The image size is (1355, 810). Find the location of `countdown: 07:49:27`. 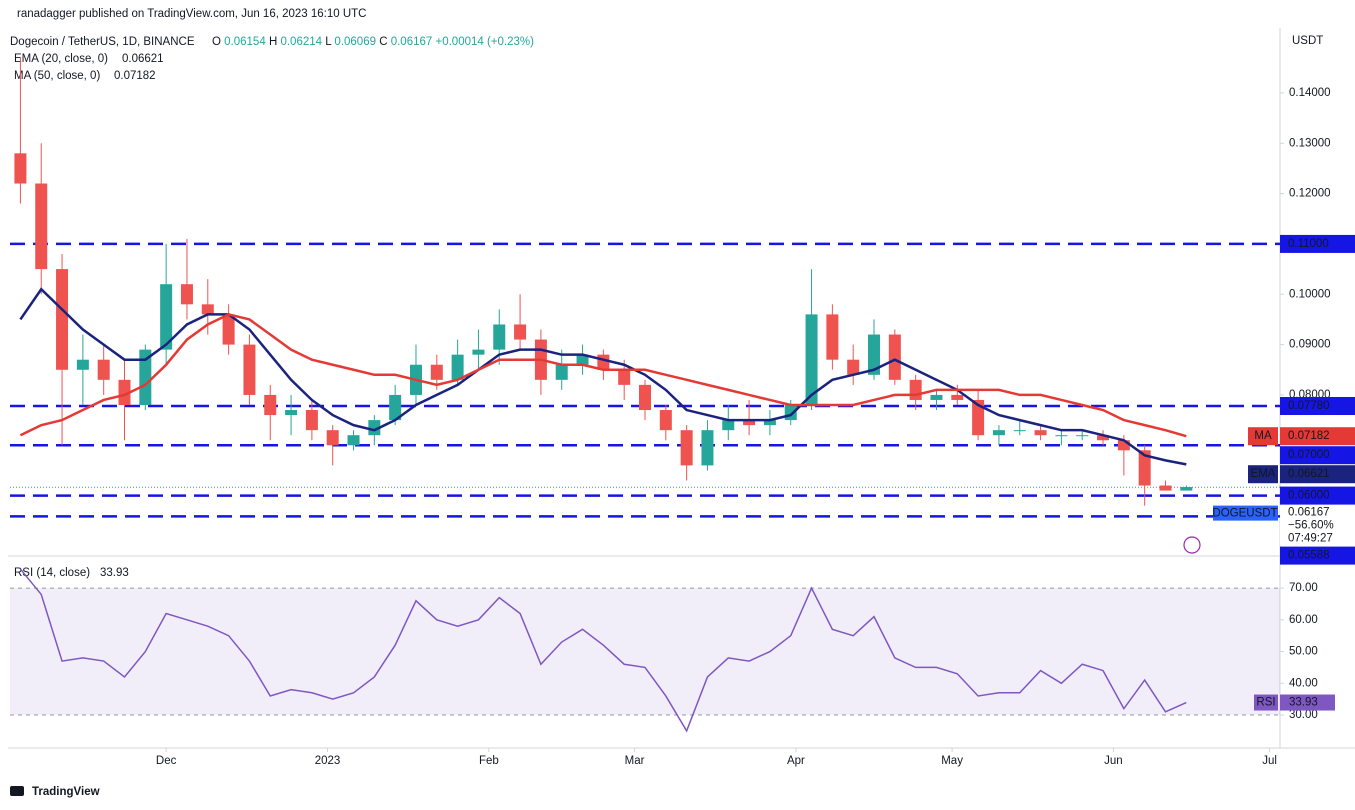

countdown: 07:49:27 is located at coordinates (1310, 539).